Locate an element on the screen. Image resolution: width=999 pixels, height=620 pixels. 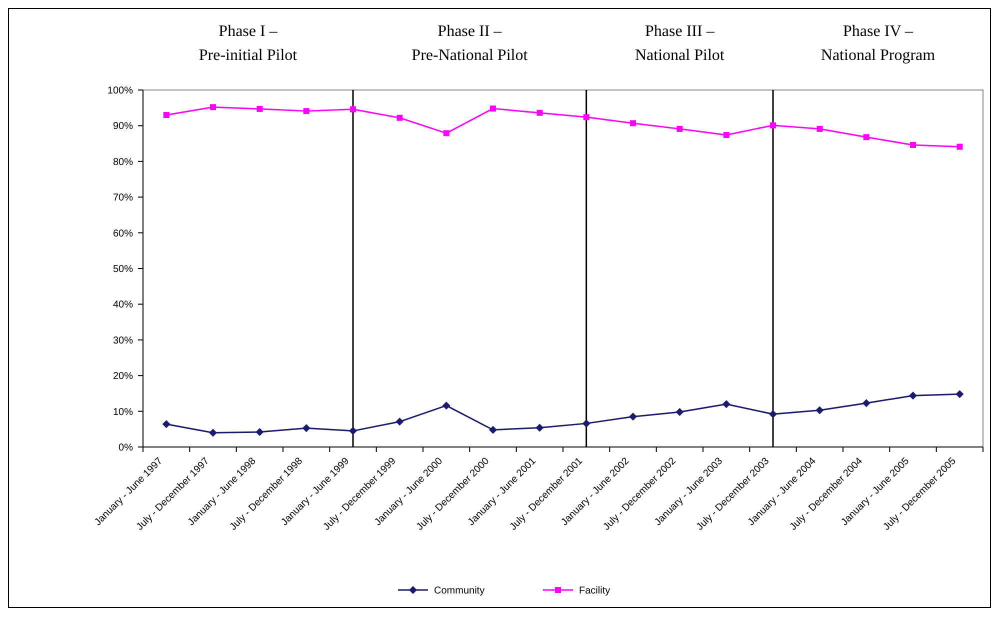
text: Phase III – National Pilot is located at coordinates (680, 43).